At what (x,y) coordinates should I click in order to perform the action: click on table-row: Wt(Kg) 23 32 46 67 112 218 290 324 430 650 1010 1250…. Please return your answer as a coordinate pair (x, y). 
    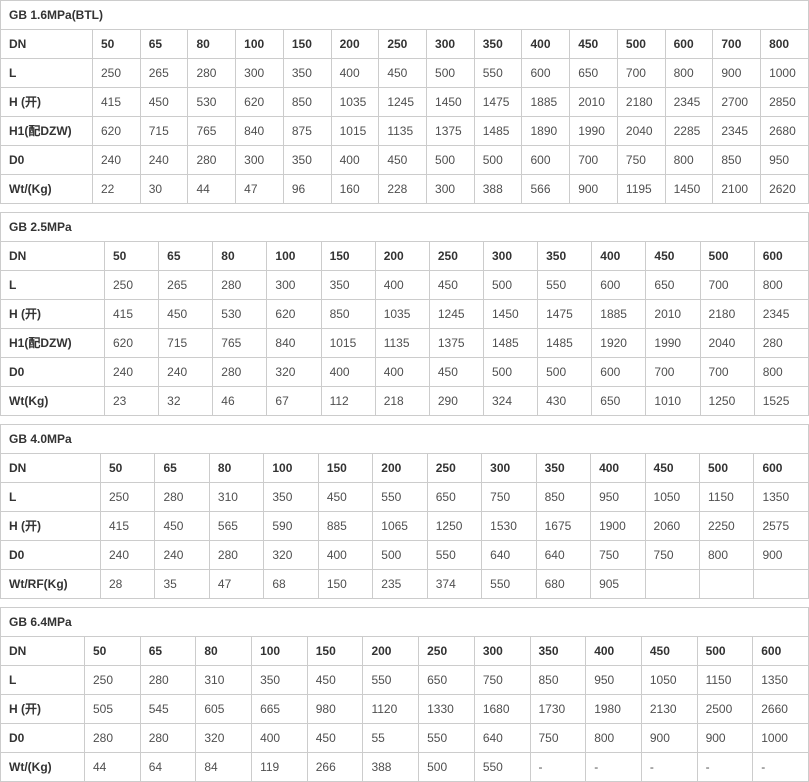
    Looking at the image, I should click on (404, 401).